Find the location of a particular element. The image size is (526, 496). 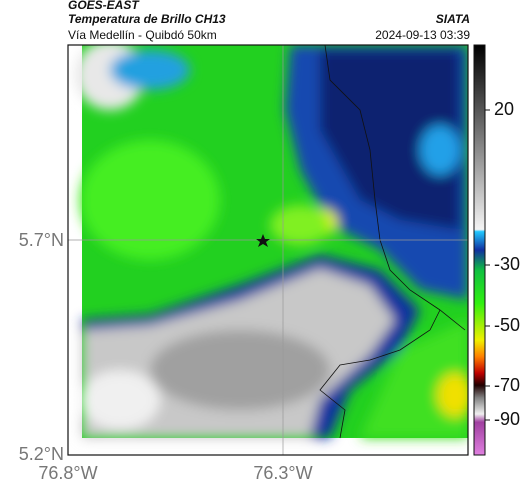

lon-label: 76.8°W is located at coordinates (67, 473).